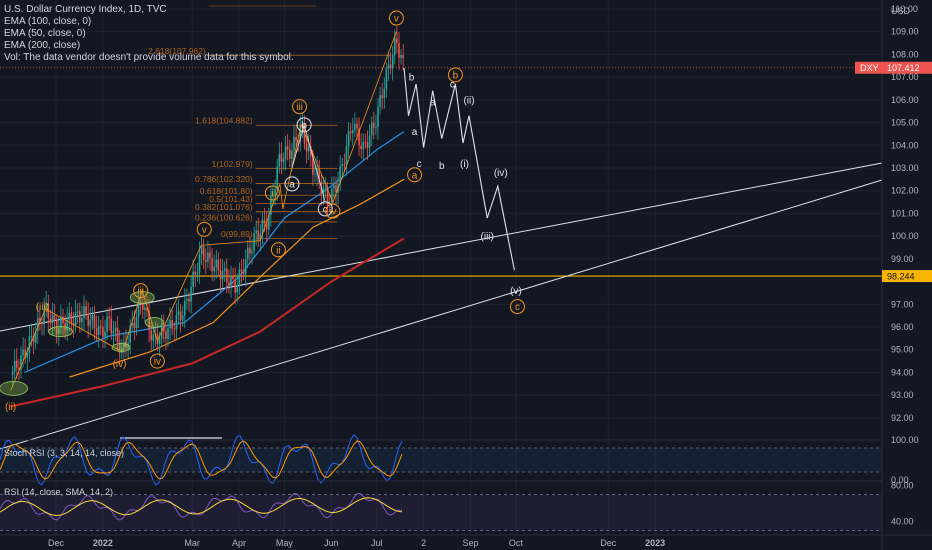 The height and width of the screenshot is (550, 932). I want to click on rsi-label: RSI (14, close, SMA, 14, 2), so click(59, 492).